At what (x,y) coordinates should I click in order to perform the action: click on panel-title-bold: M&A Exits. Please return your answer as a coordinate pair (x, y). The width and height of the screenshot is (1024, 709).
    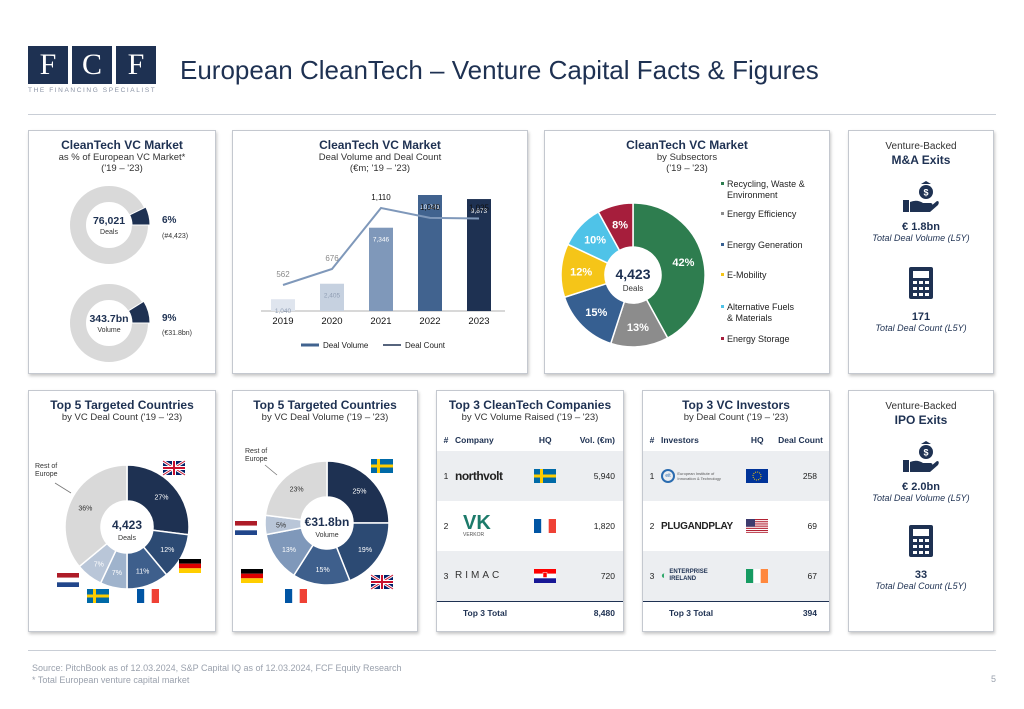
    Looking at the image, I should click on (921, 160).